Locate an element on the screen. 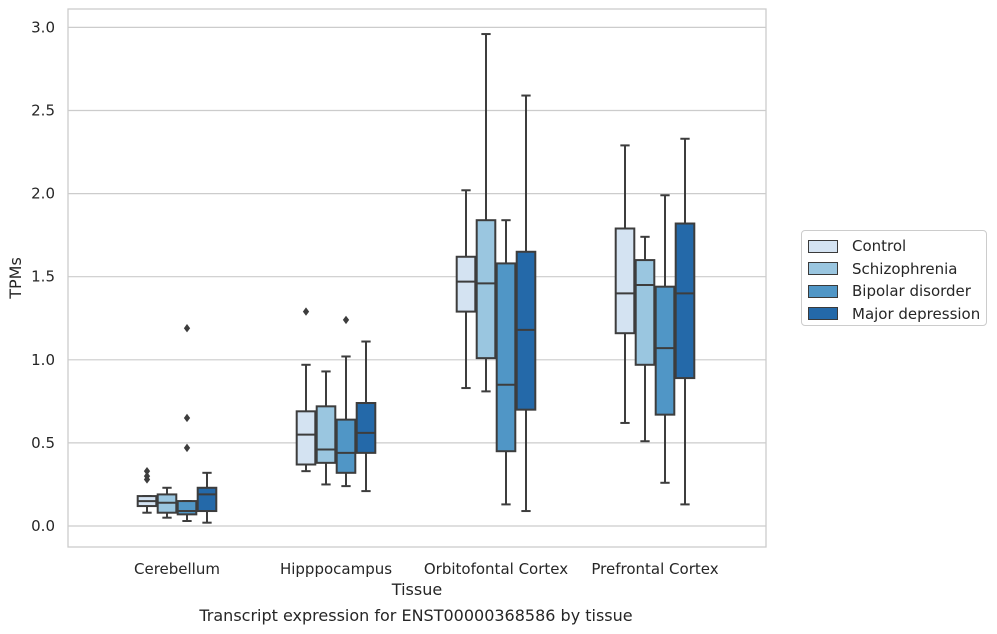 The image size is (997, 634). x-tick-label: Orbitofontal Cortex is located at coordinates (496, 569).